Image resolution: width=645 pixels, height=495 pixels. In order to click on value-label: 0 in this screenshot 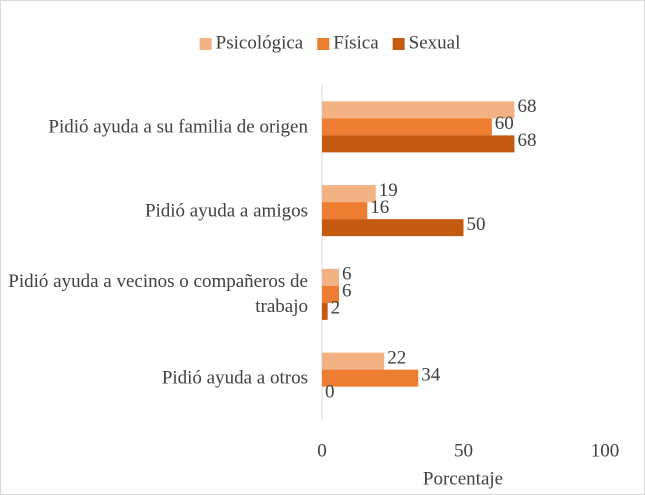, I will do `click(330, 391)`.